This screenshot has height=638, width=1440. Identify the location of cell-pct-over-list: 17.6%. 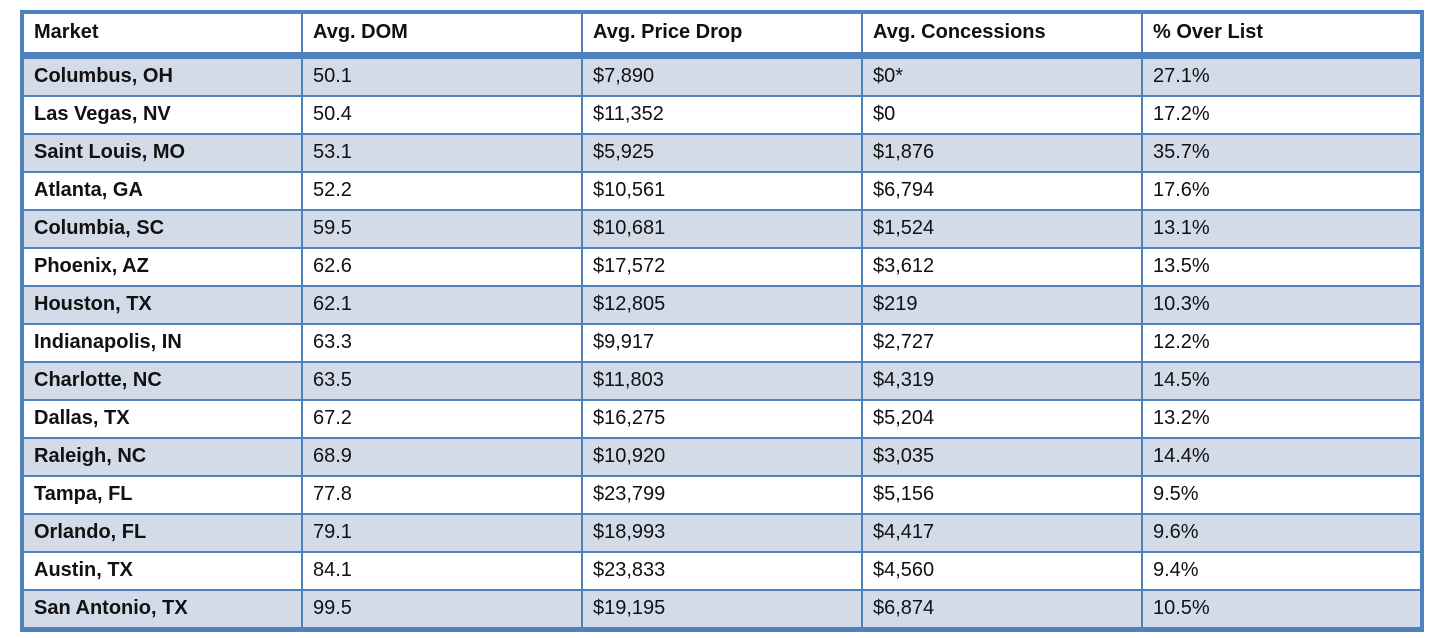
(1282, 191).